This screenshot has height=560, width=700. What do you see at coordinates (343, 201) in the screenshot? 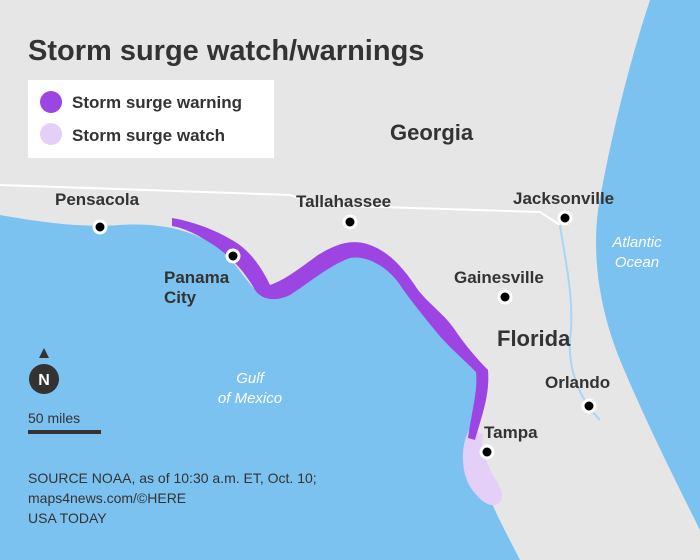
I see `city-label: Tallahassee` at bounding box center [343, 201].